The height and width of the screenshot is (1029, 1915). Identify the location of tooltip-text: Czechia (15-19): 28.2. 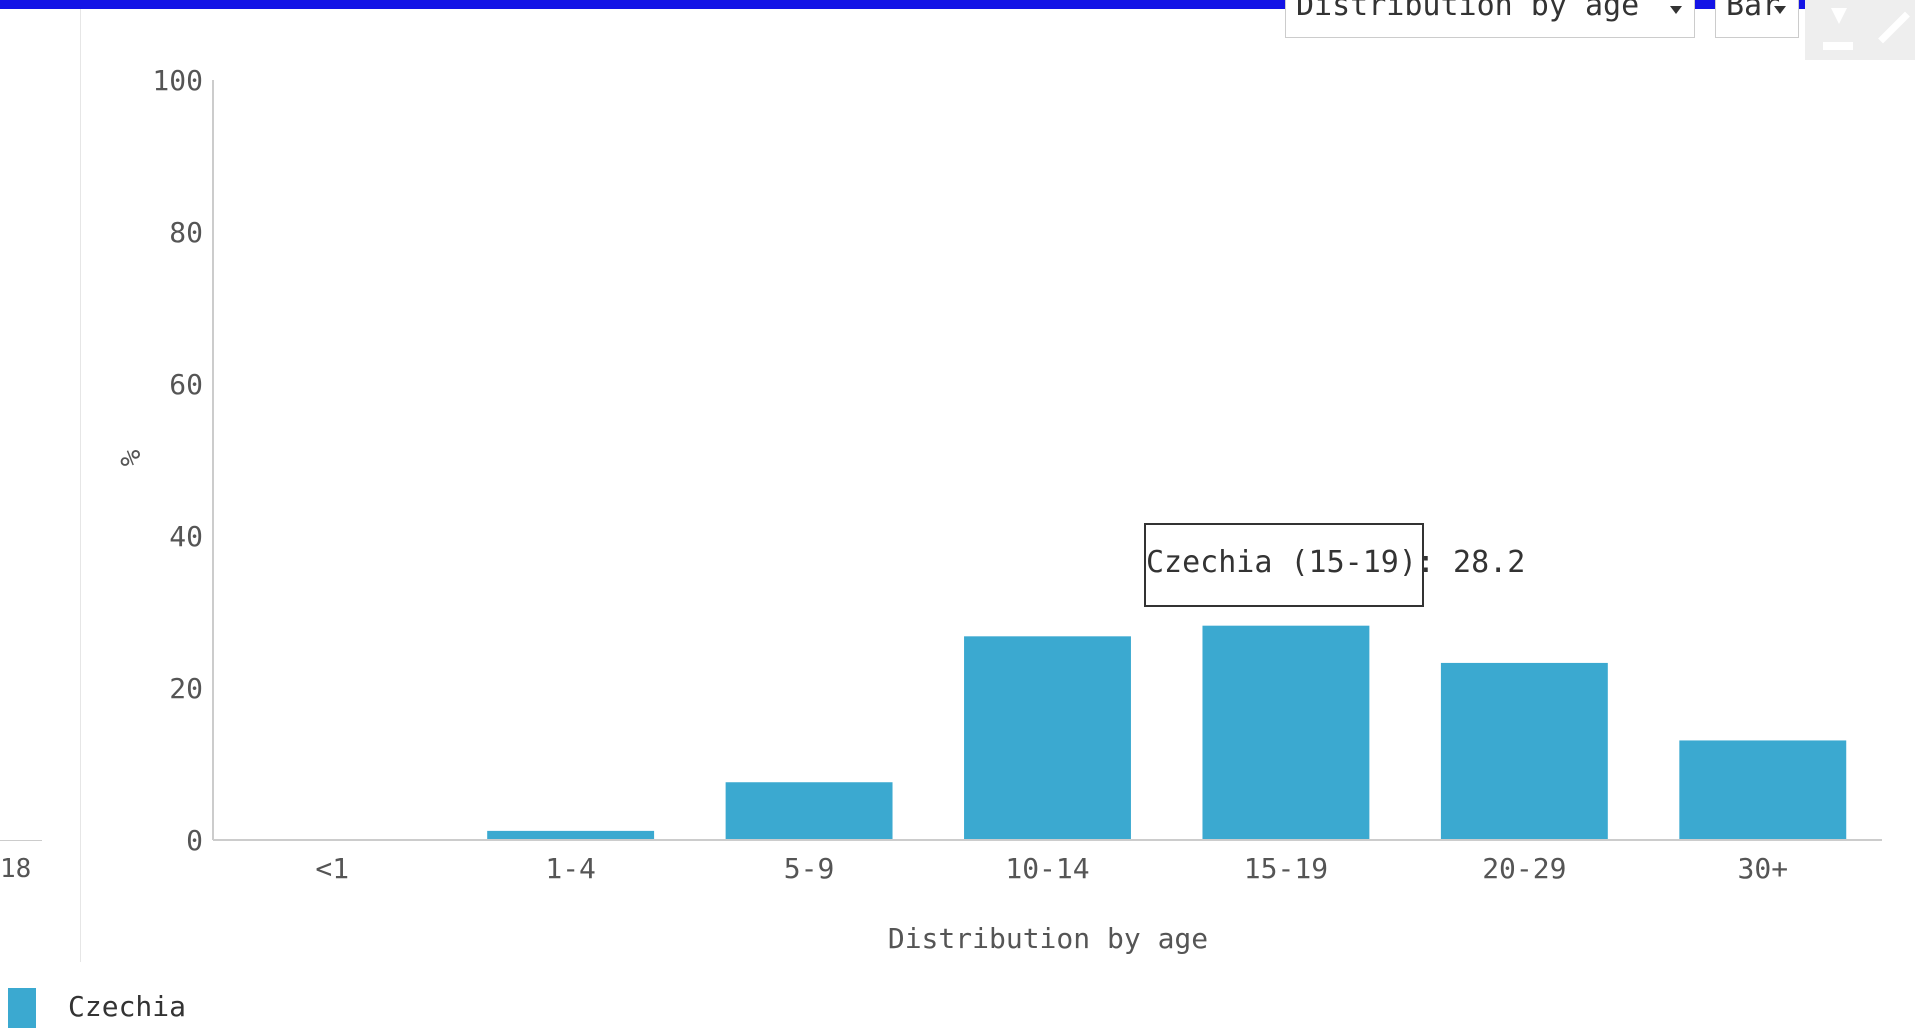
(1336, 562).